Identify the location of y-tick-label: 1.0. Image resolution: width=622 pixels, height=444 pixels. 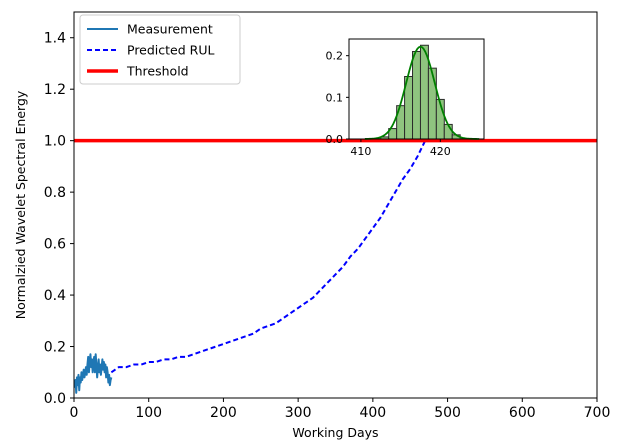
(55, 142).